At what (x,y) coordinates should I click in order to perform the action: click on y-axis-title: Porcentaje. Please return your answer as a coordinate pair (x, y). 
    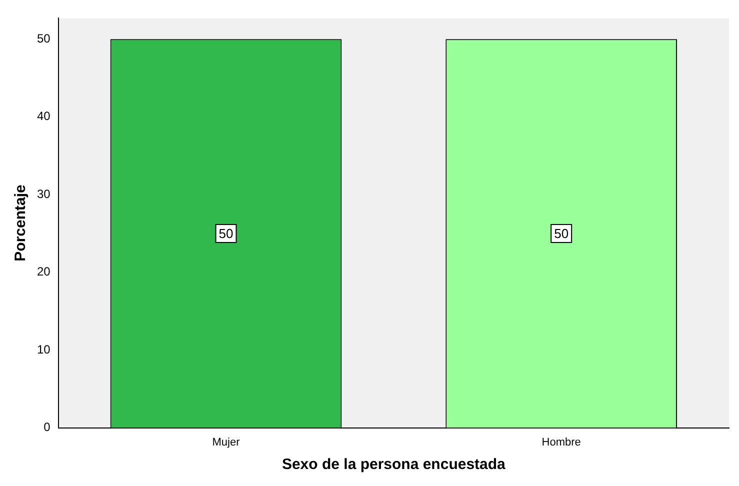
    Looking at the image, I should click on (21, 223).